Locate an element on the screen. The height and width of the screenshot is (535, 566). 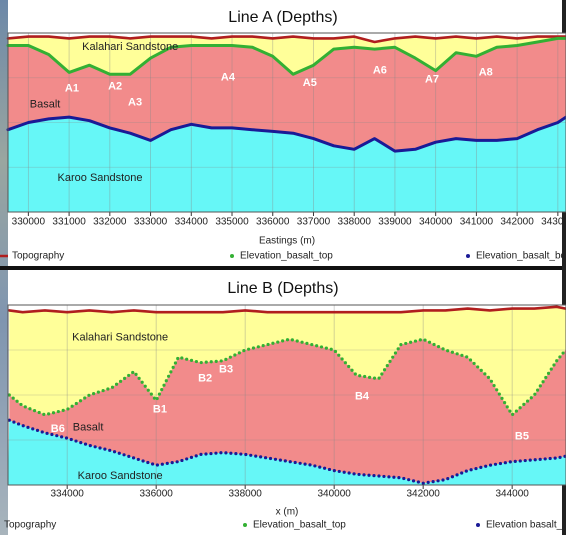
x-axis-label: Eastings (m) is located at coordinates (287, 241).